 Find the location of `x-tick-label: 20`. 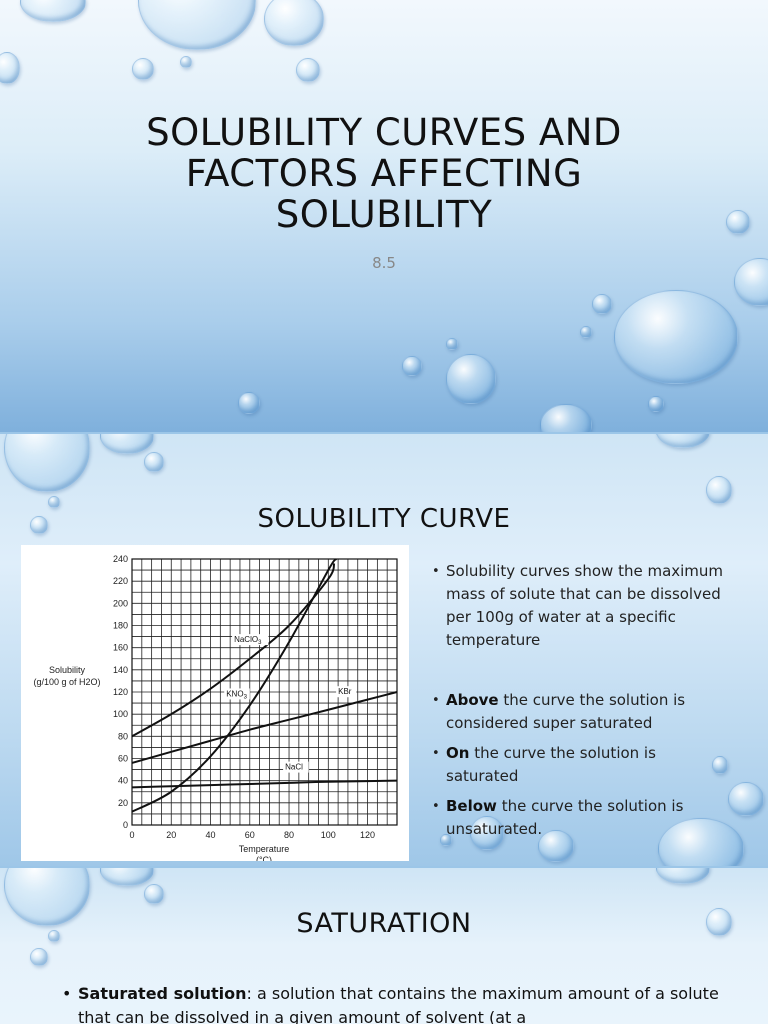

x-tick-label: 20 is located at coordinates (171, 835).